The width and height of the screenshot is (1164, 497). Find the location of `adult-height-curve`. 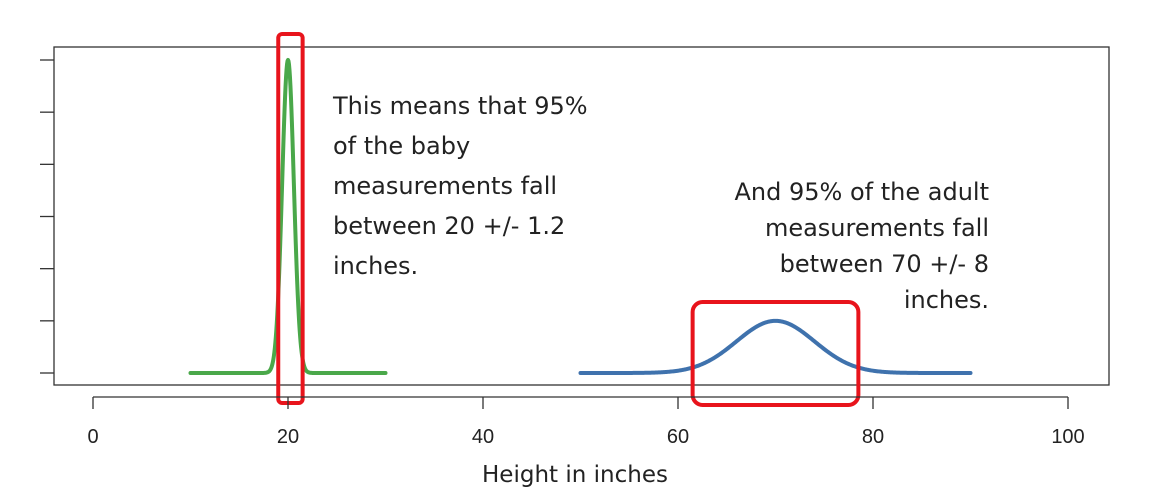

adult-height-curve is located at coordinates (775, 346).